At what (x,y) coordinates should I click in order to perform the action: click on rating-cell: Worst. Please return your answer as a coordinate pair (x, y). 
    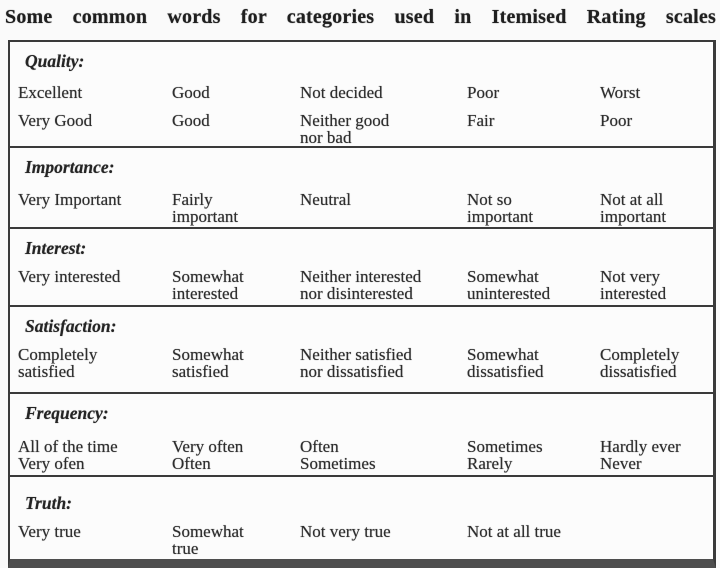
    Looking at the image, I should click on (620, 92).